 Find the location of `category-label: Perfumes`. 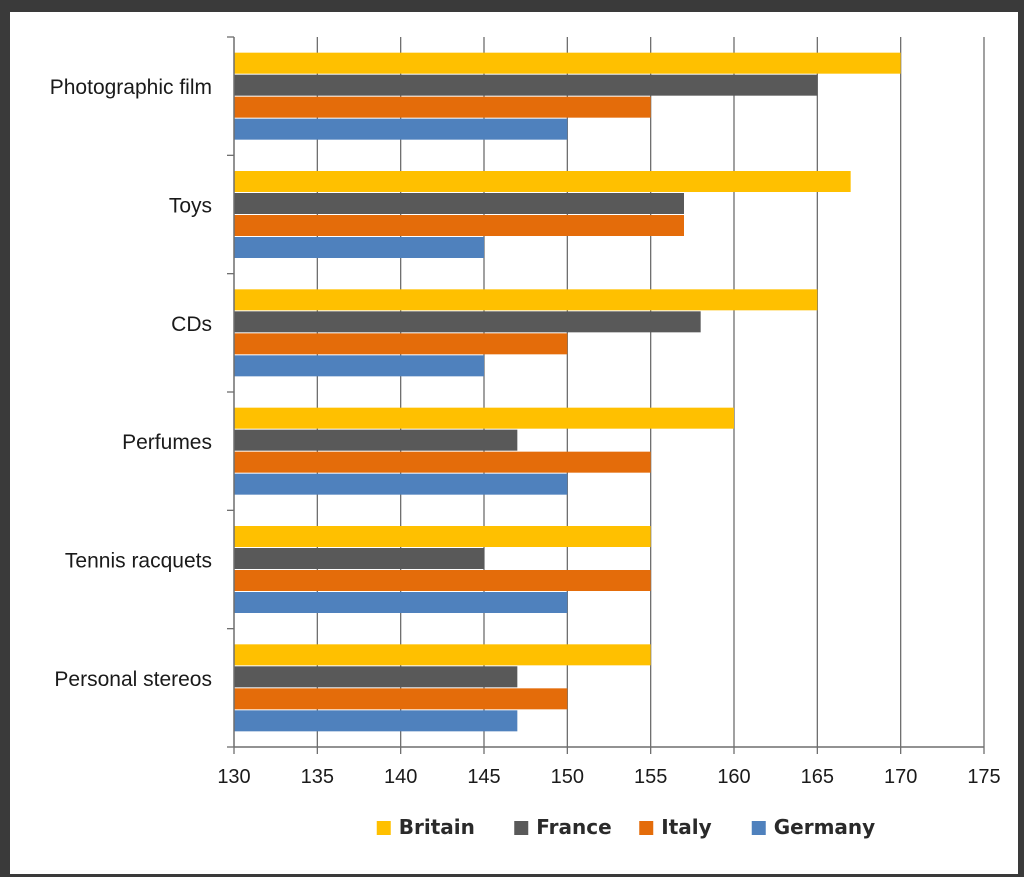

category-label: Perfumes is located at coordinates (167, 442).